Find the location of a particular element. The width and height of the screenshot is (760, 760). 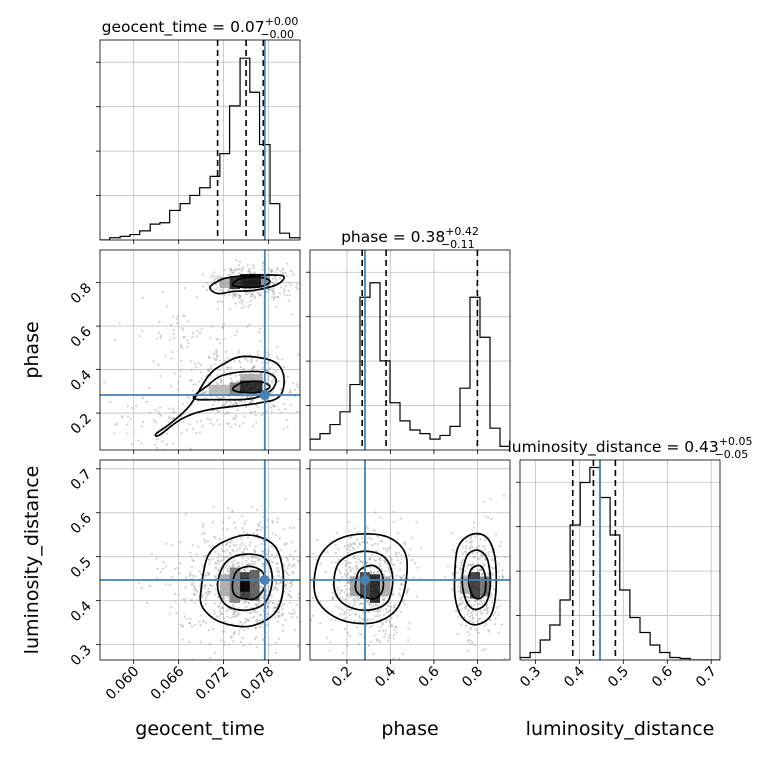

scatter-panel-phase__luminosity_distance is located at coordinates (408, 561).